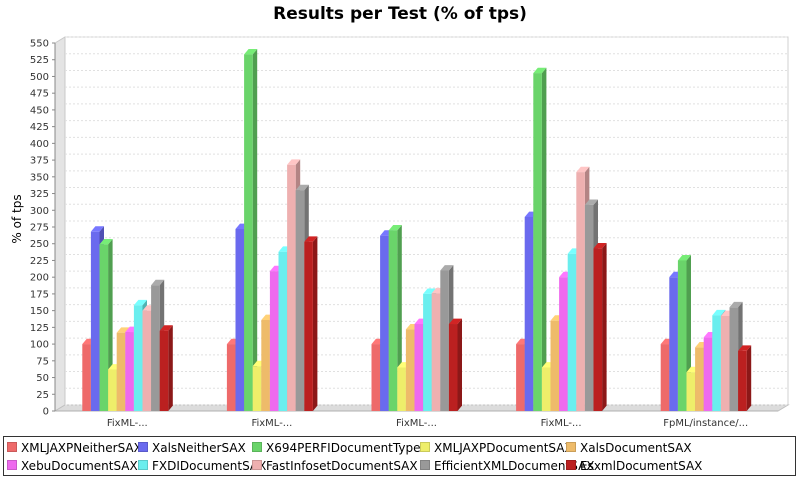 The height and width of the screenshot is (480, 800). Describe the element at coordinates (39, 211) in the screenshot. I see `y-tick-label: 300` at that location.